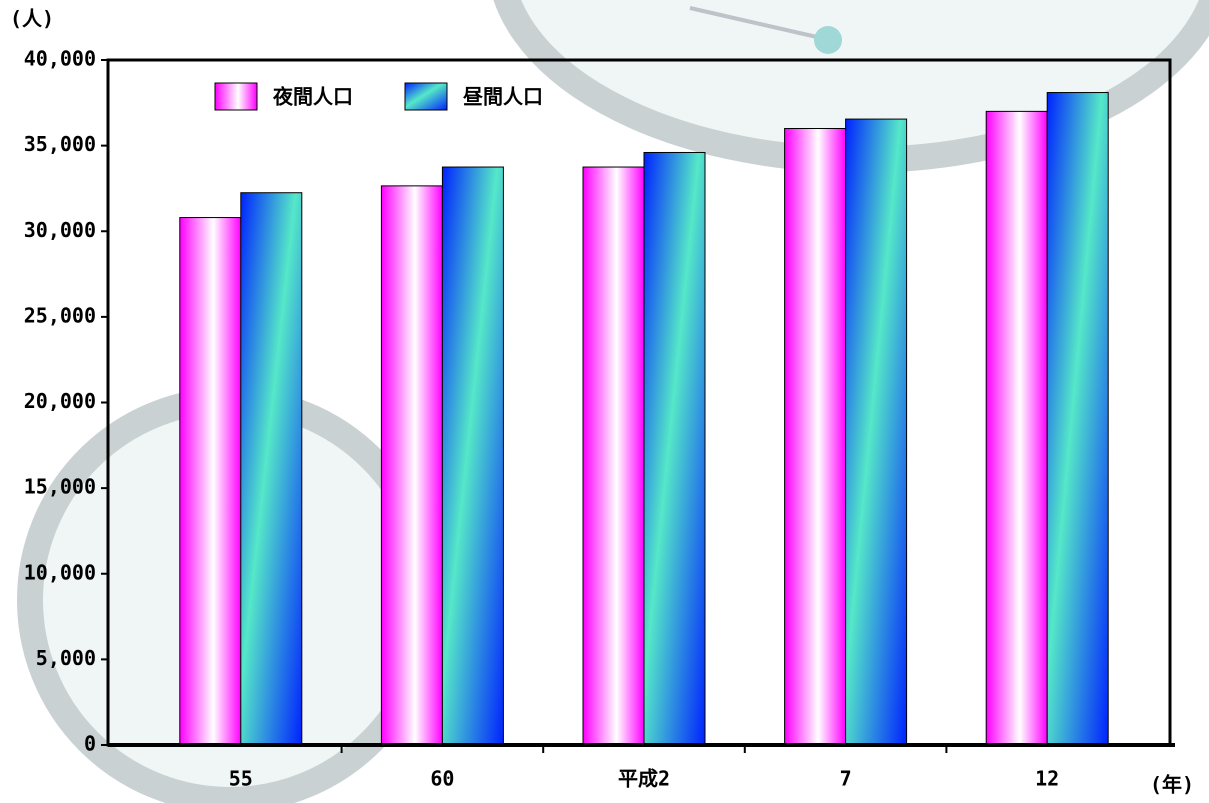 The width and height of the screenshot is (1209, 803). What do you see at coordinates (241, 779) in the screenshot?
I see `x-tick-label: 55` at bounding box center [241, 779].